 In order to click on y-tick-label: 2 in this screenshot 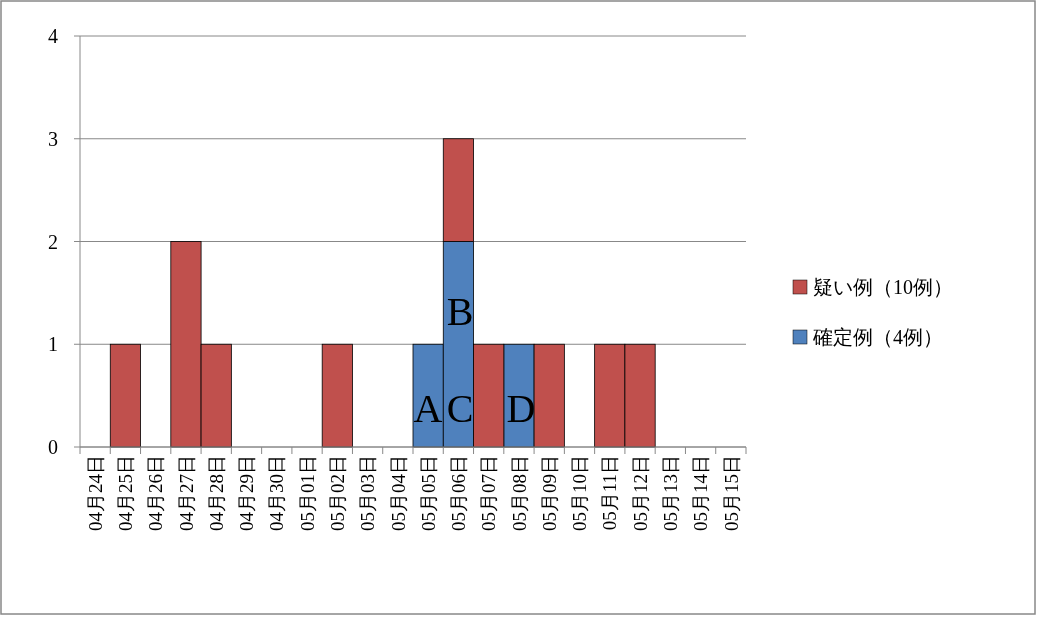, I will do `click(53, 241)`.